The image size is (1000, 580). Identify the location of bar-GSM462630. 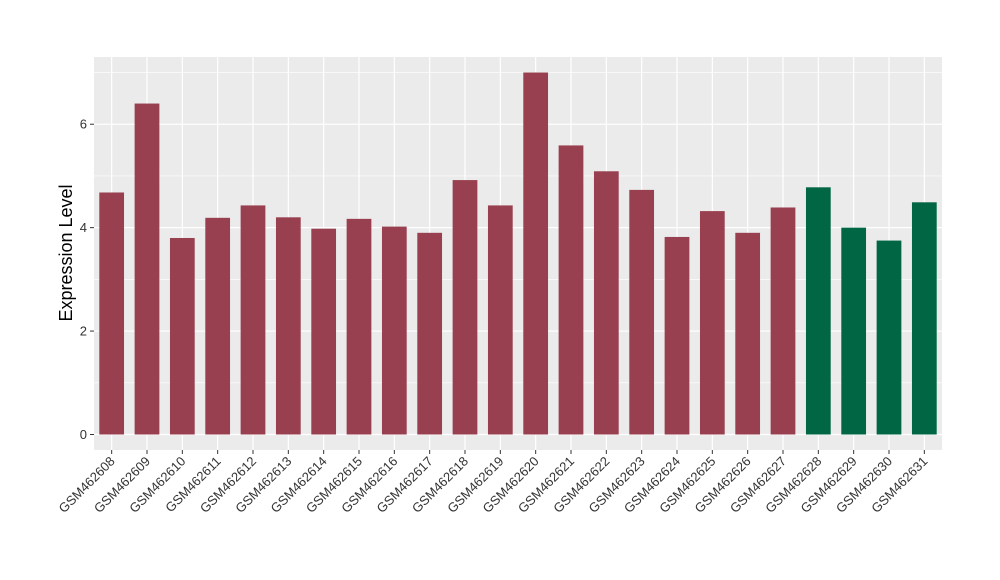
(889, 337).